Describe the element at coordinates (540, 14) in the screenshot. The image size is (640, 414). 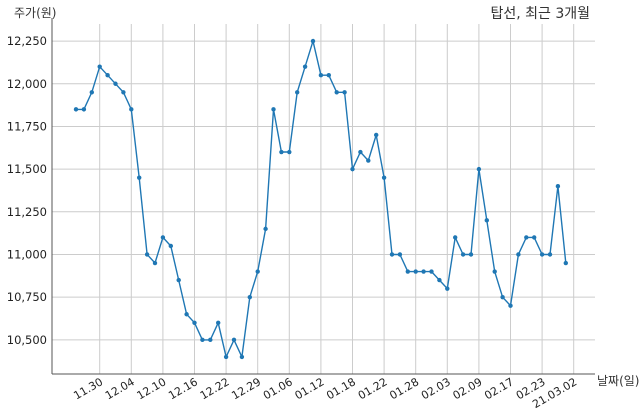
I see `chart-title: 탑선, 최근 3개월` at that location.